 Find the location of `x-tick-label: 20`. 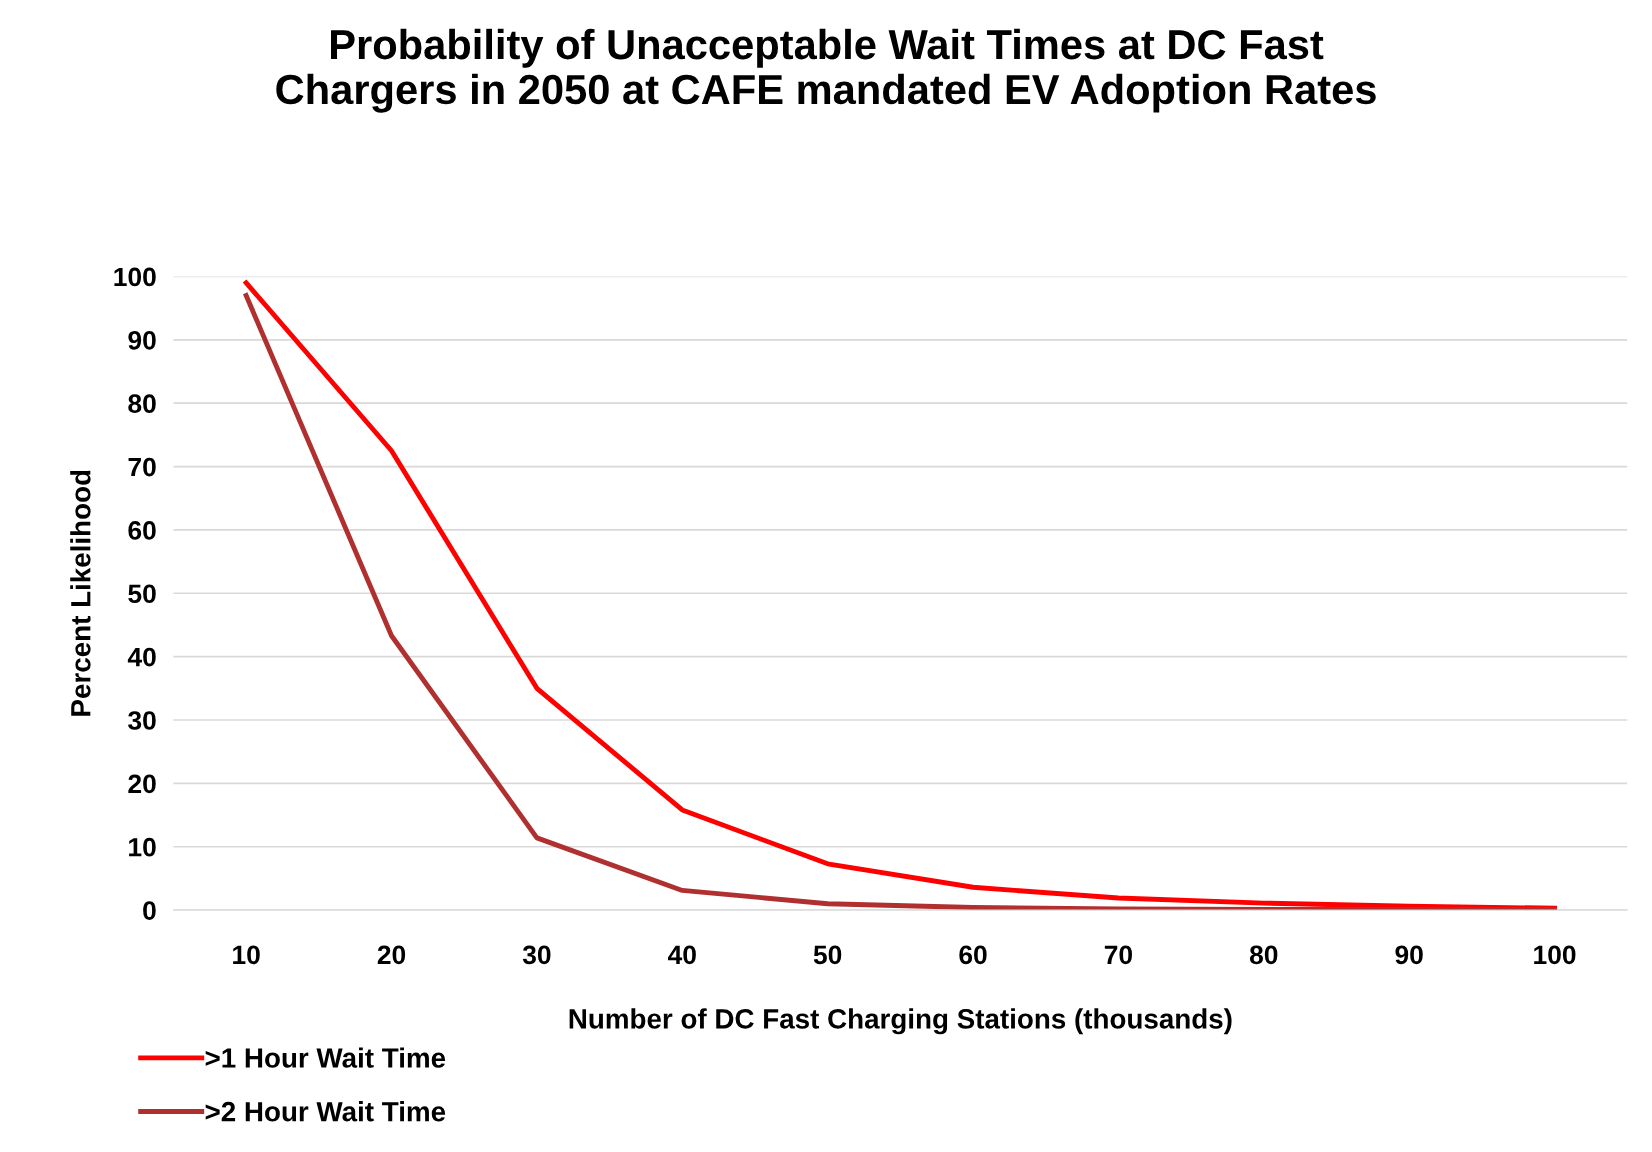

x-tick-label: 20 is located at coordinates (391, 955).